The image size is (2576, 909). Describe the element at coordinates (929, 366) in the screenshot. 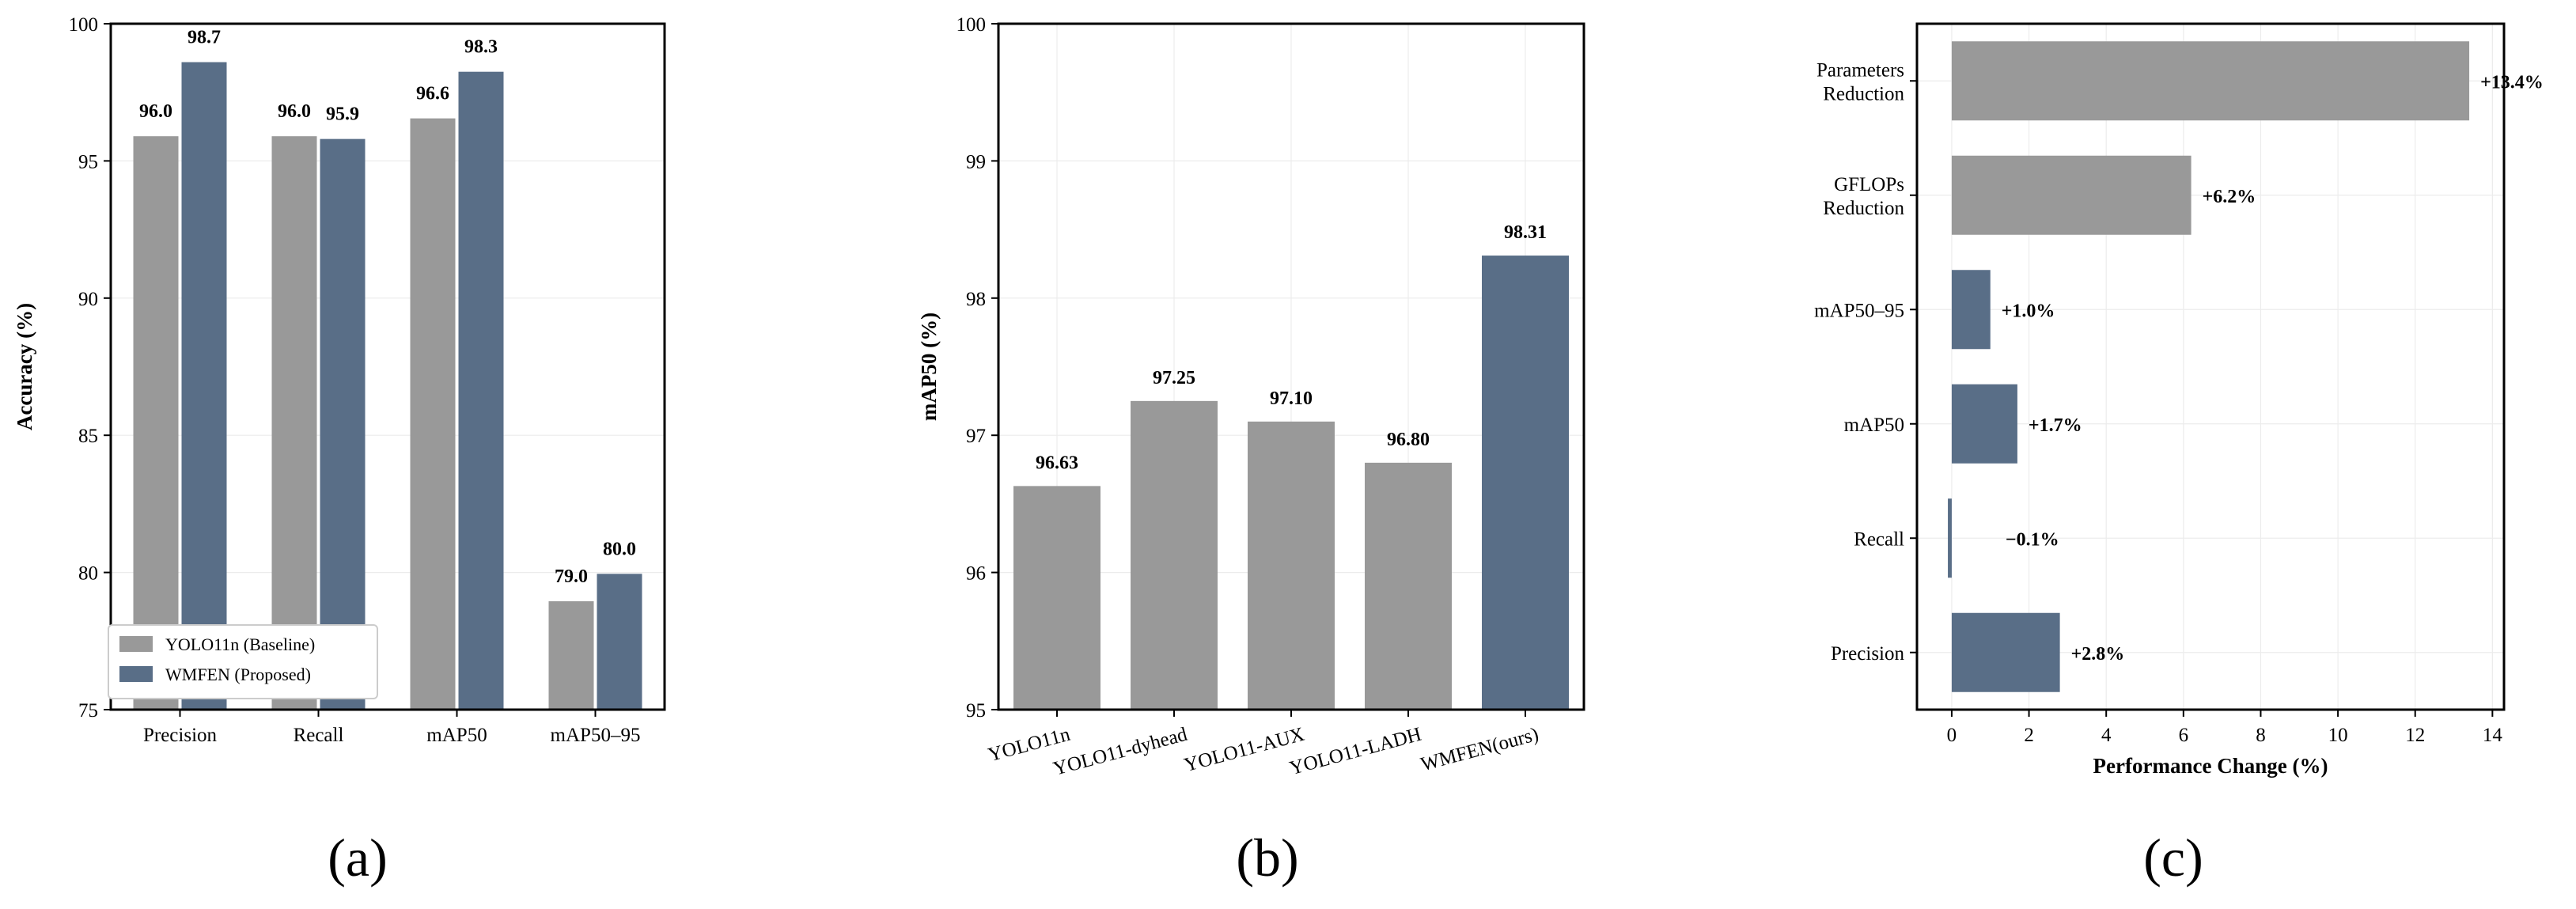

I see `y-axis-label: mAP50 (%)` at that location.